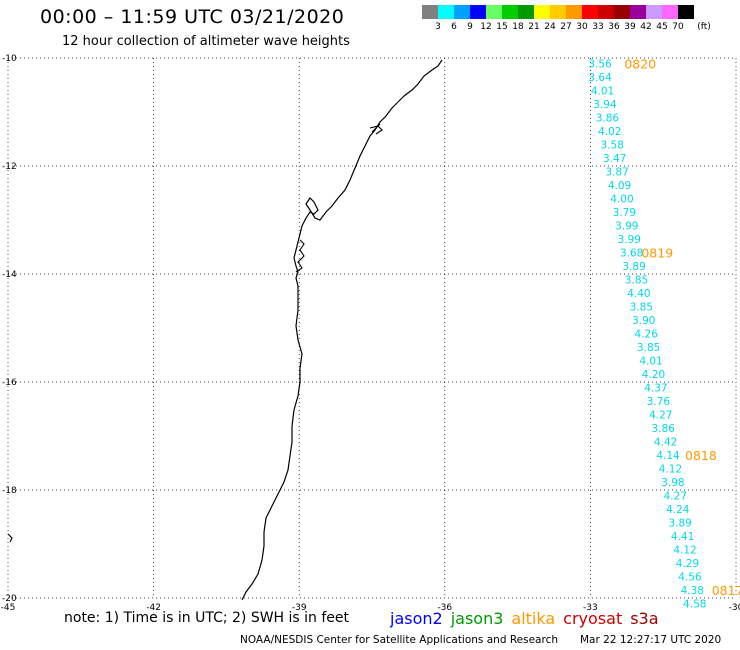 This screenshot has height=650, width=740. I want to click on generated-timestamp: Mar 22 12:27:17 UTC 2020, so click(651, 640).